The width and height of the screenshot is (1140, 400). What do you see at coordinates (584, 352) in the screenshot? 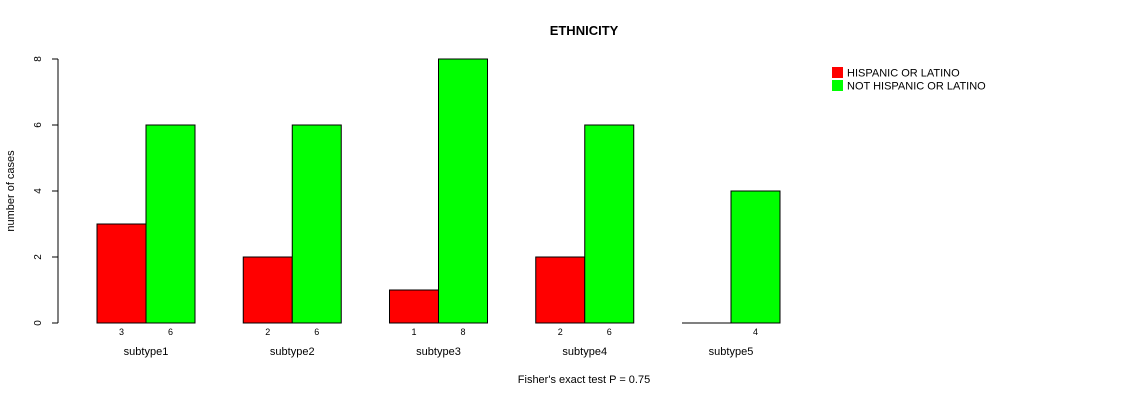
I see `x-tick-label: subtype4` at bounding box center [584, 352].